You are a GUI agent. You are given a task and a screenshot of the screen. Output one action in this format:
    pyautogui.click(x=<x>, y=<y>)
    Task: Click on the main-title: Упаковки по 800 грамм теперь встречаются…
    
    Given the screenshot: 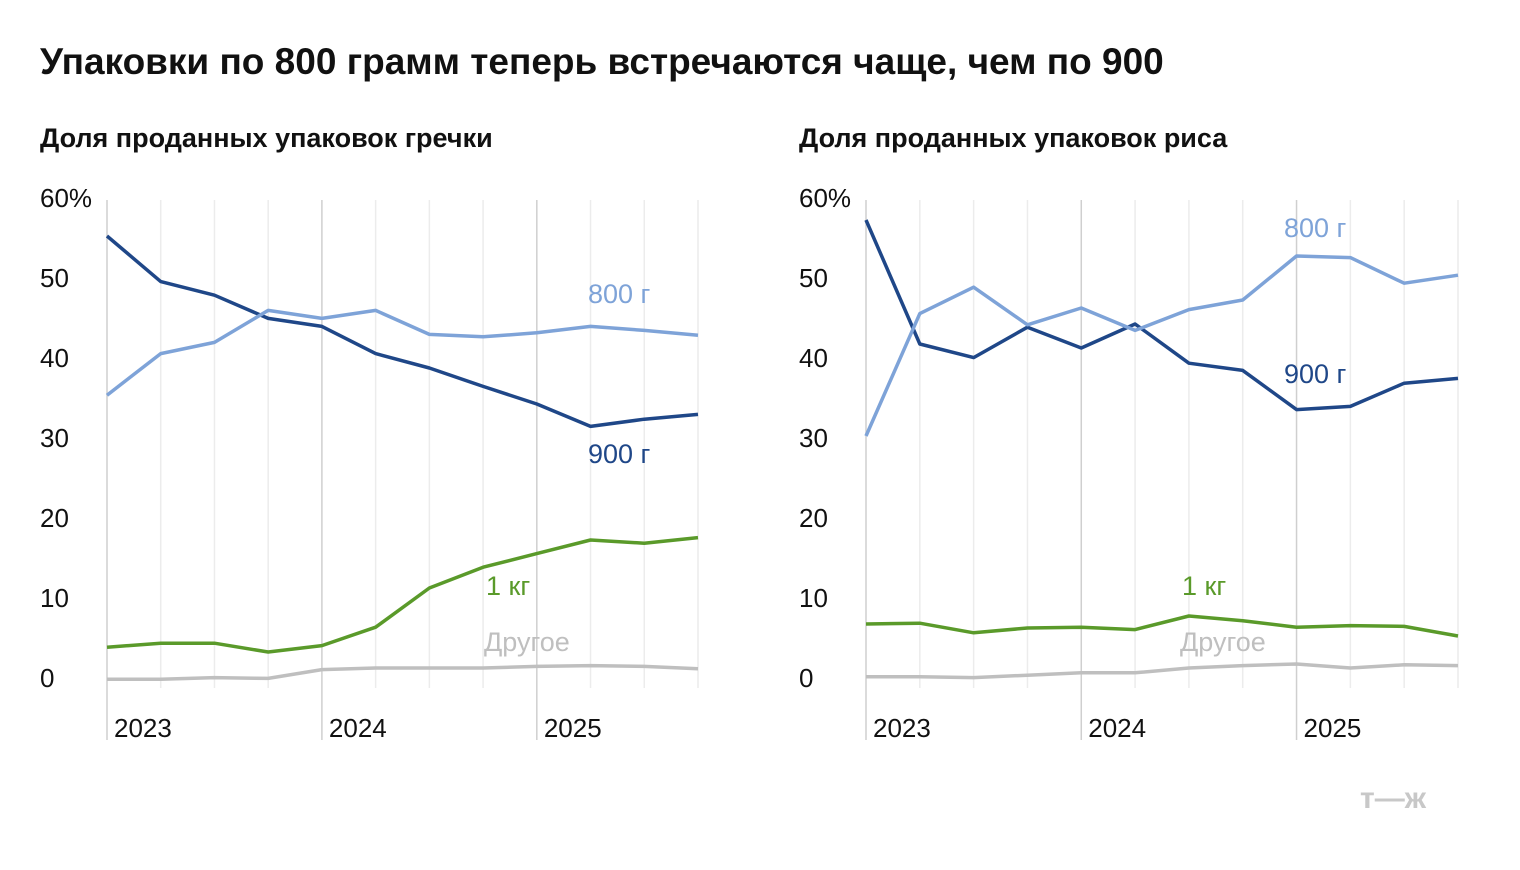 What is the action you would take?
    pyautogui.click(x=602, y=61)
    